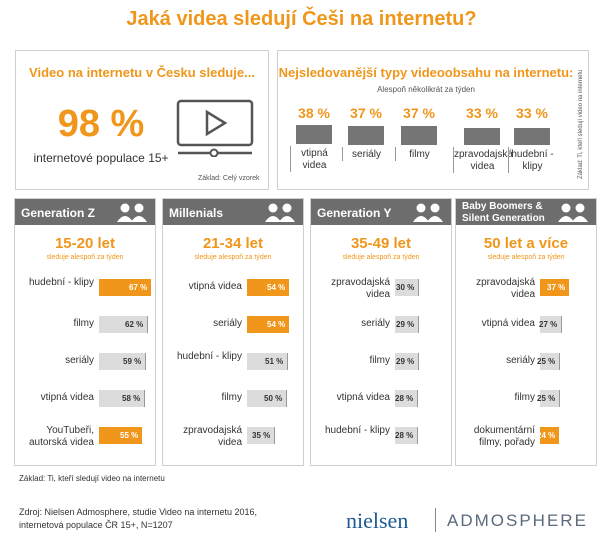 This screenshot has height=540, width=603. I want to click on generation-row: zpravodajská videa 37 %, so click(526, 293).